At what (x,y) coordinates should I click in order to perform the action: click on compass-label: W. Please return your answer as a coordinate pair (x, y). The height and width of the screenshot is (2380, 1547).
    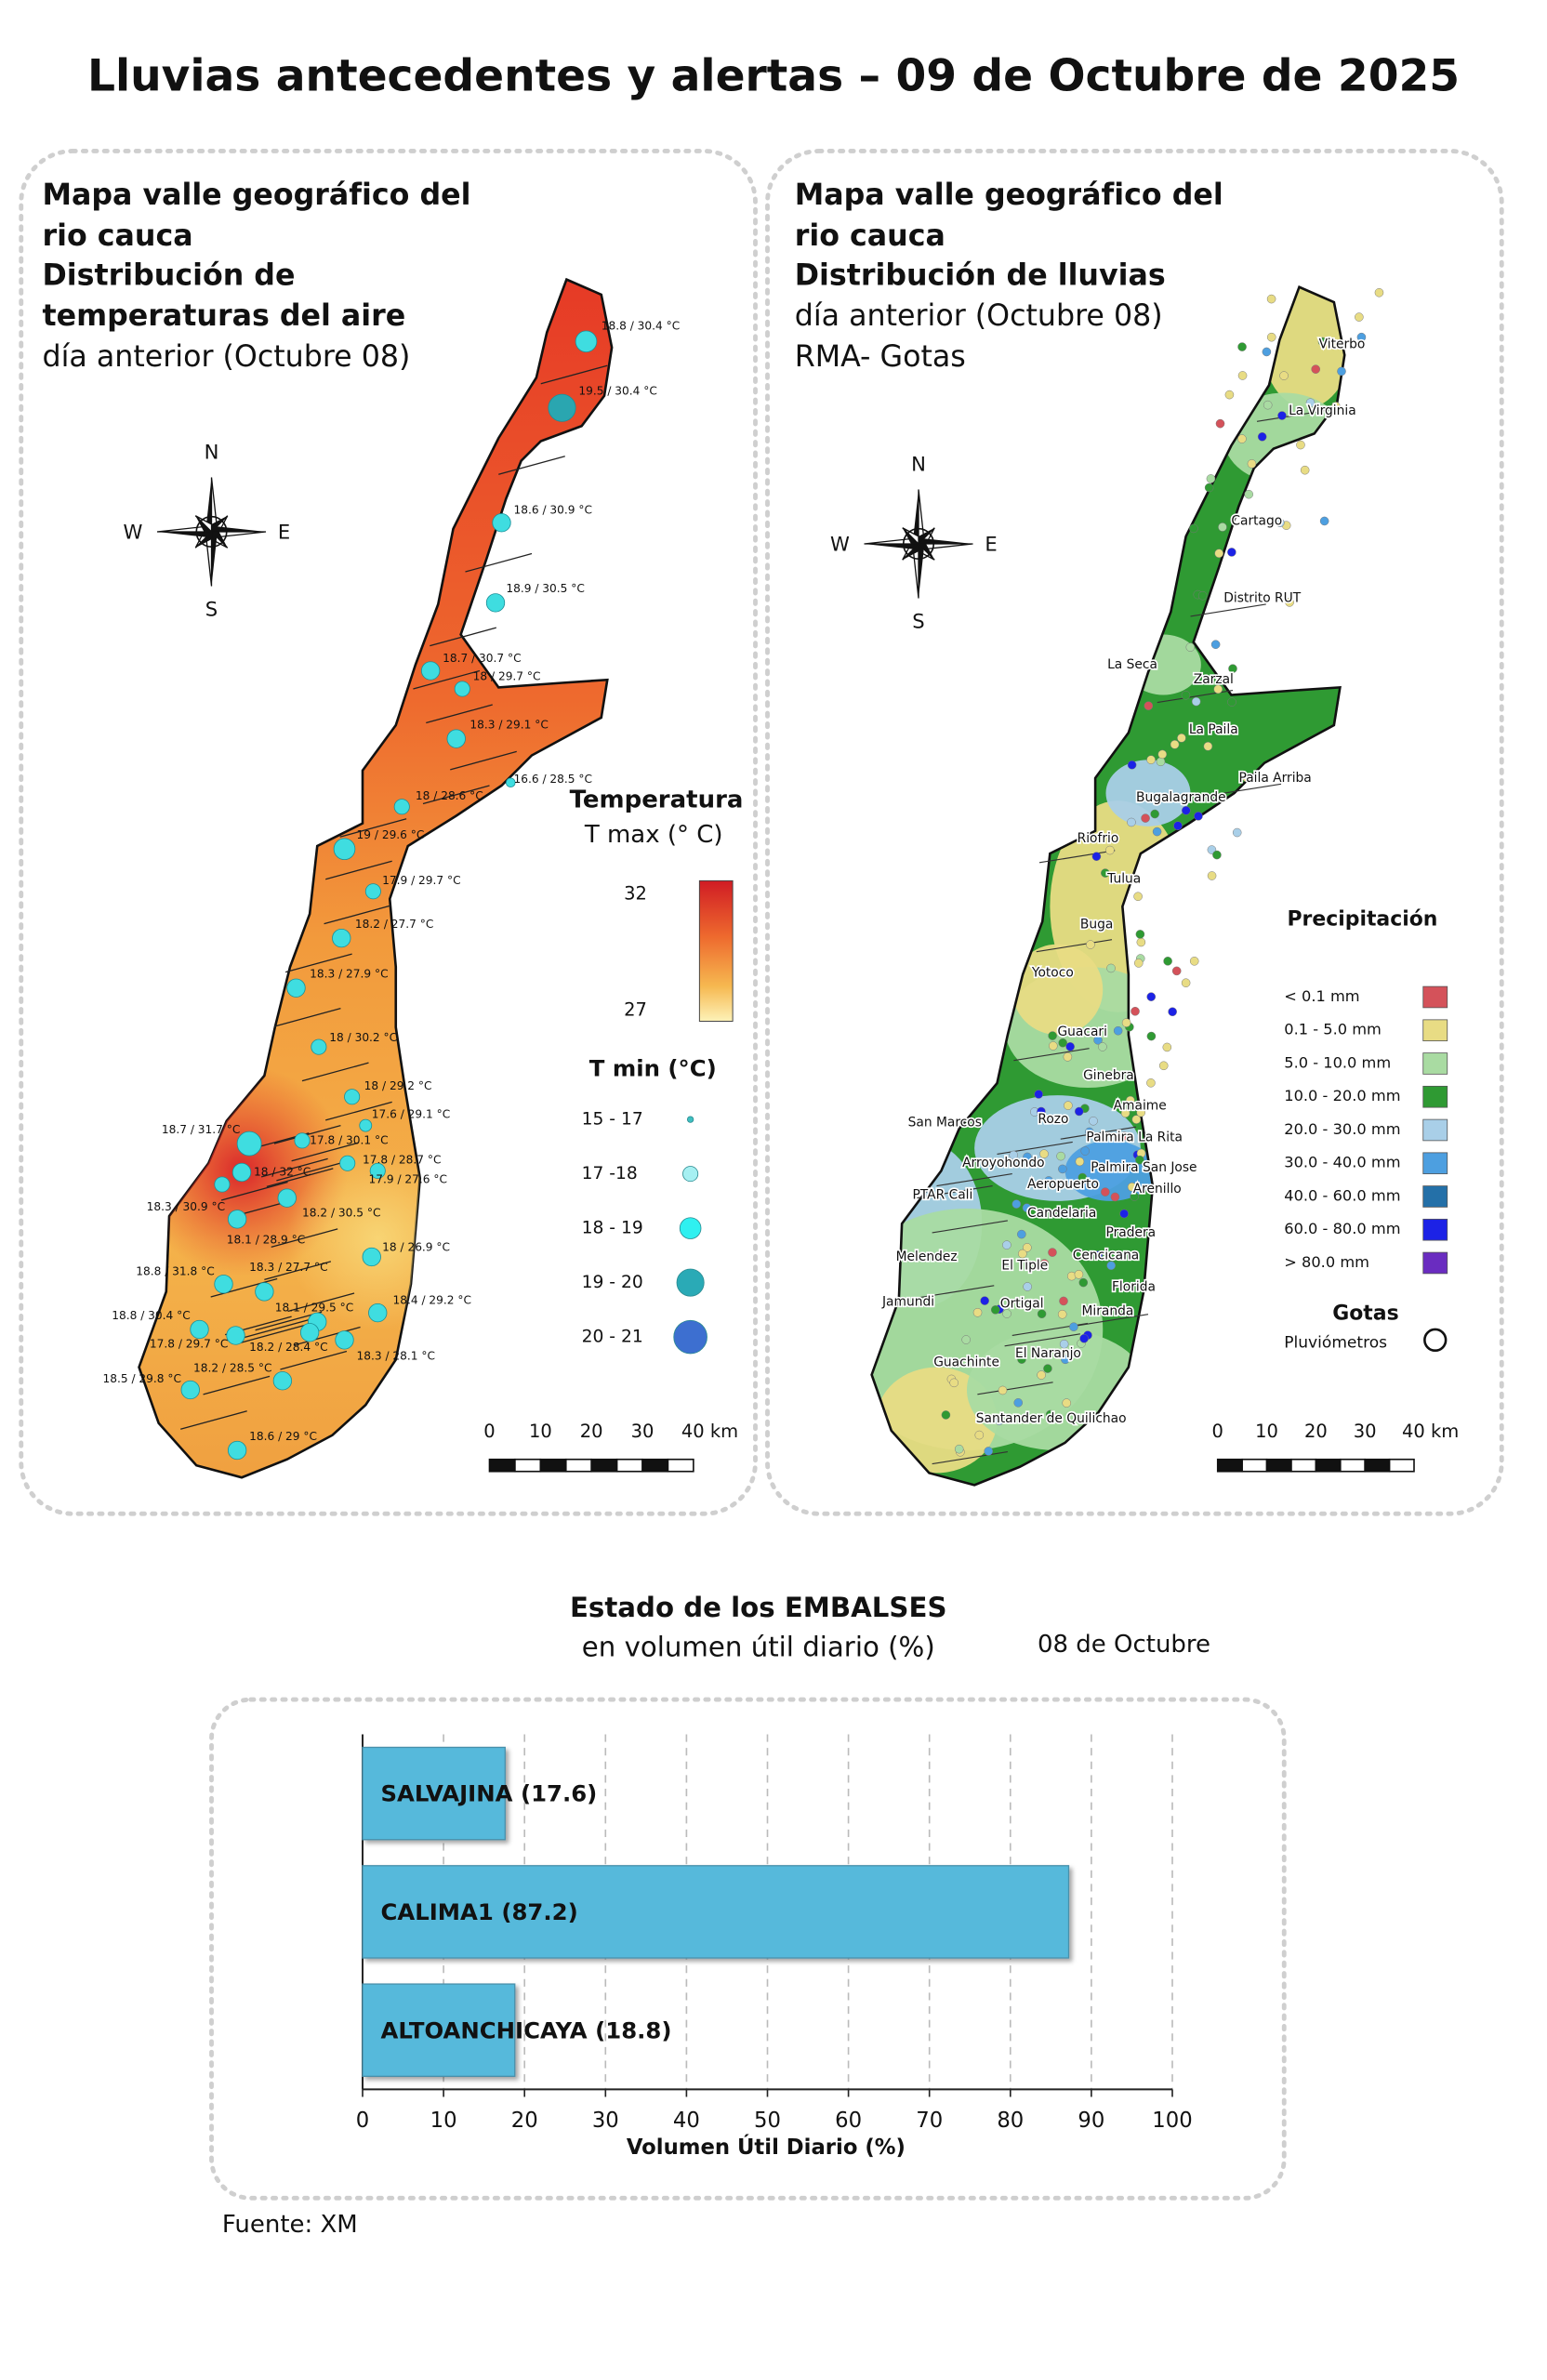
    Looking at the image, I should click on (133, 532).